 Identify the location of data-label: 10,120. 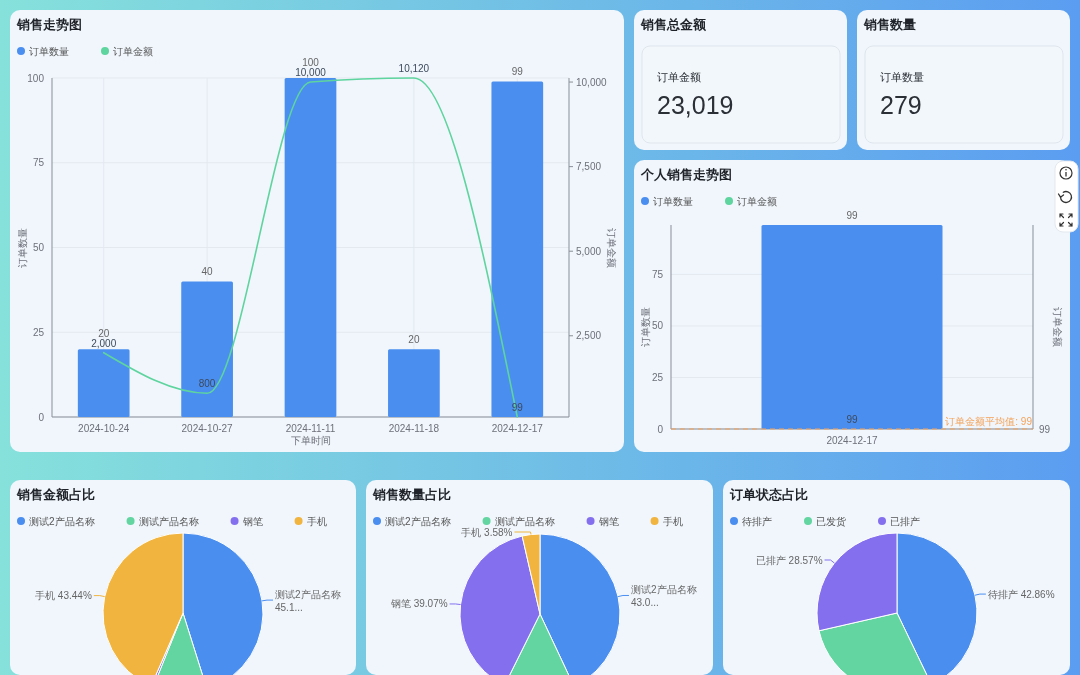
(414, 68).